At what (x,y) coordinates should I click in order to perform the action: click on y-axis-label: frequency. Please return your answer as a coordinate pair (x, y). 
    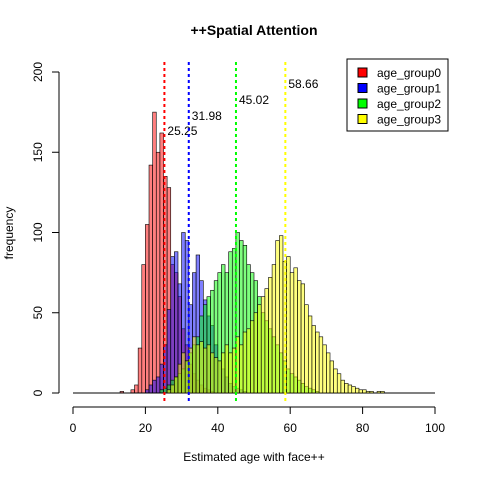
    Looking at the image, I should click on (9, 233).